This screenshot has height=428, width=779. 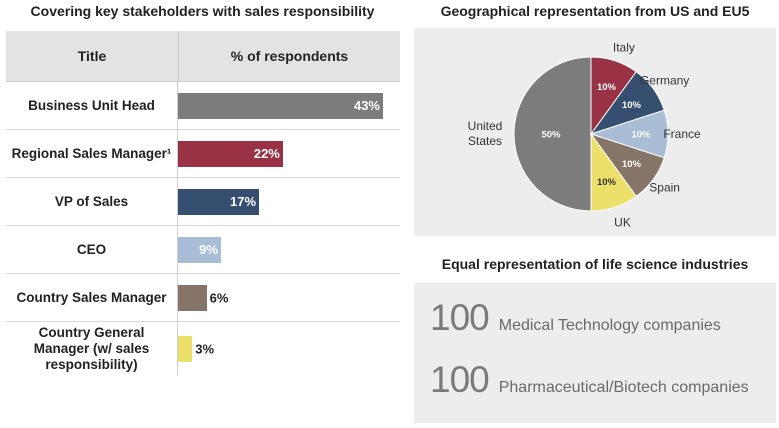 I want to click on table-header: Title % of respondents, so click(x=203, y=56).